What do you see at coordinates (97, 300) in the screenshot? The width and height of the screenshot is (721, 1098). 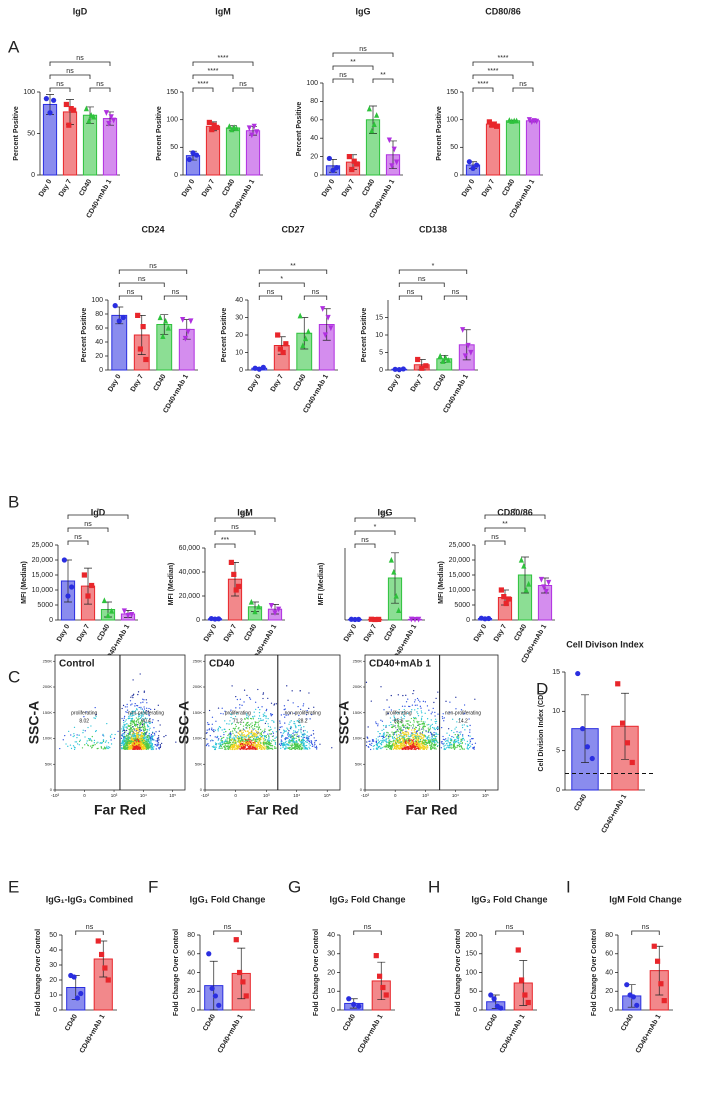 I see `y-tick-label: 100` at bounding box center [97, 300].